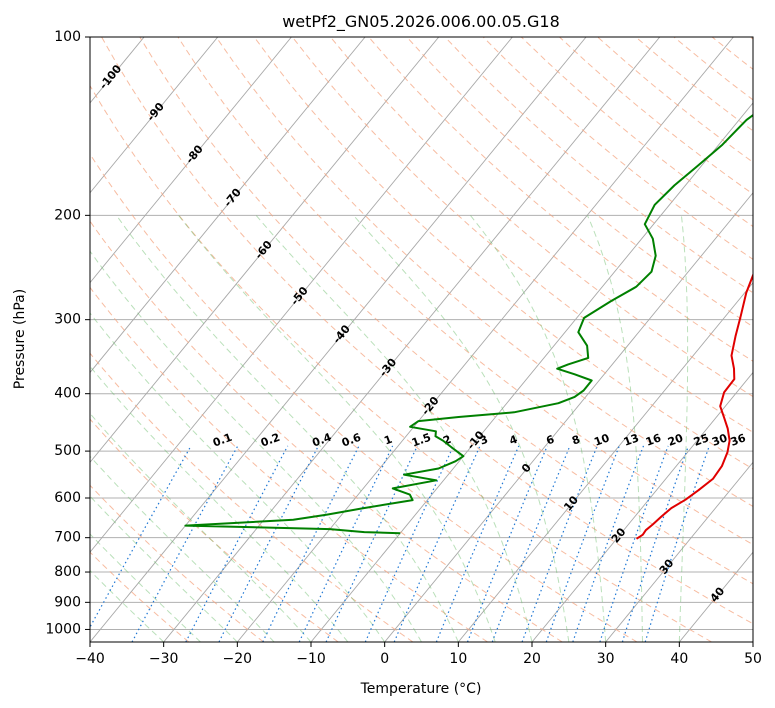 The height and width of the screenshot is (708, 775). Describe the element at coordinates (679, 659) in the screenshot. I see `x-tick-label: 40` at that location.